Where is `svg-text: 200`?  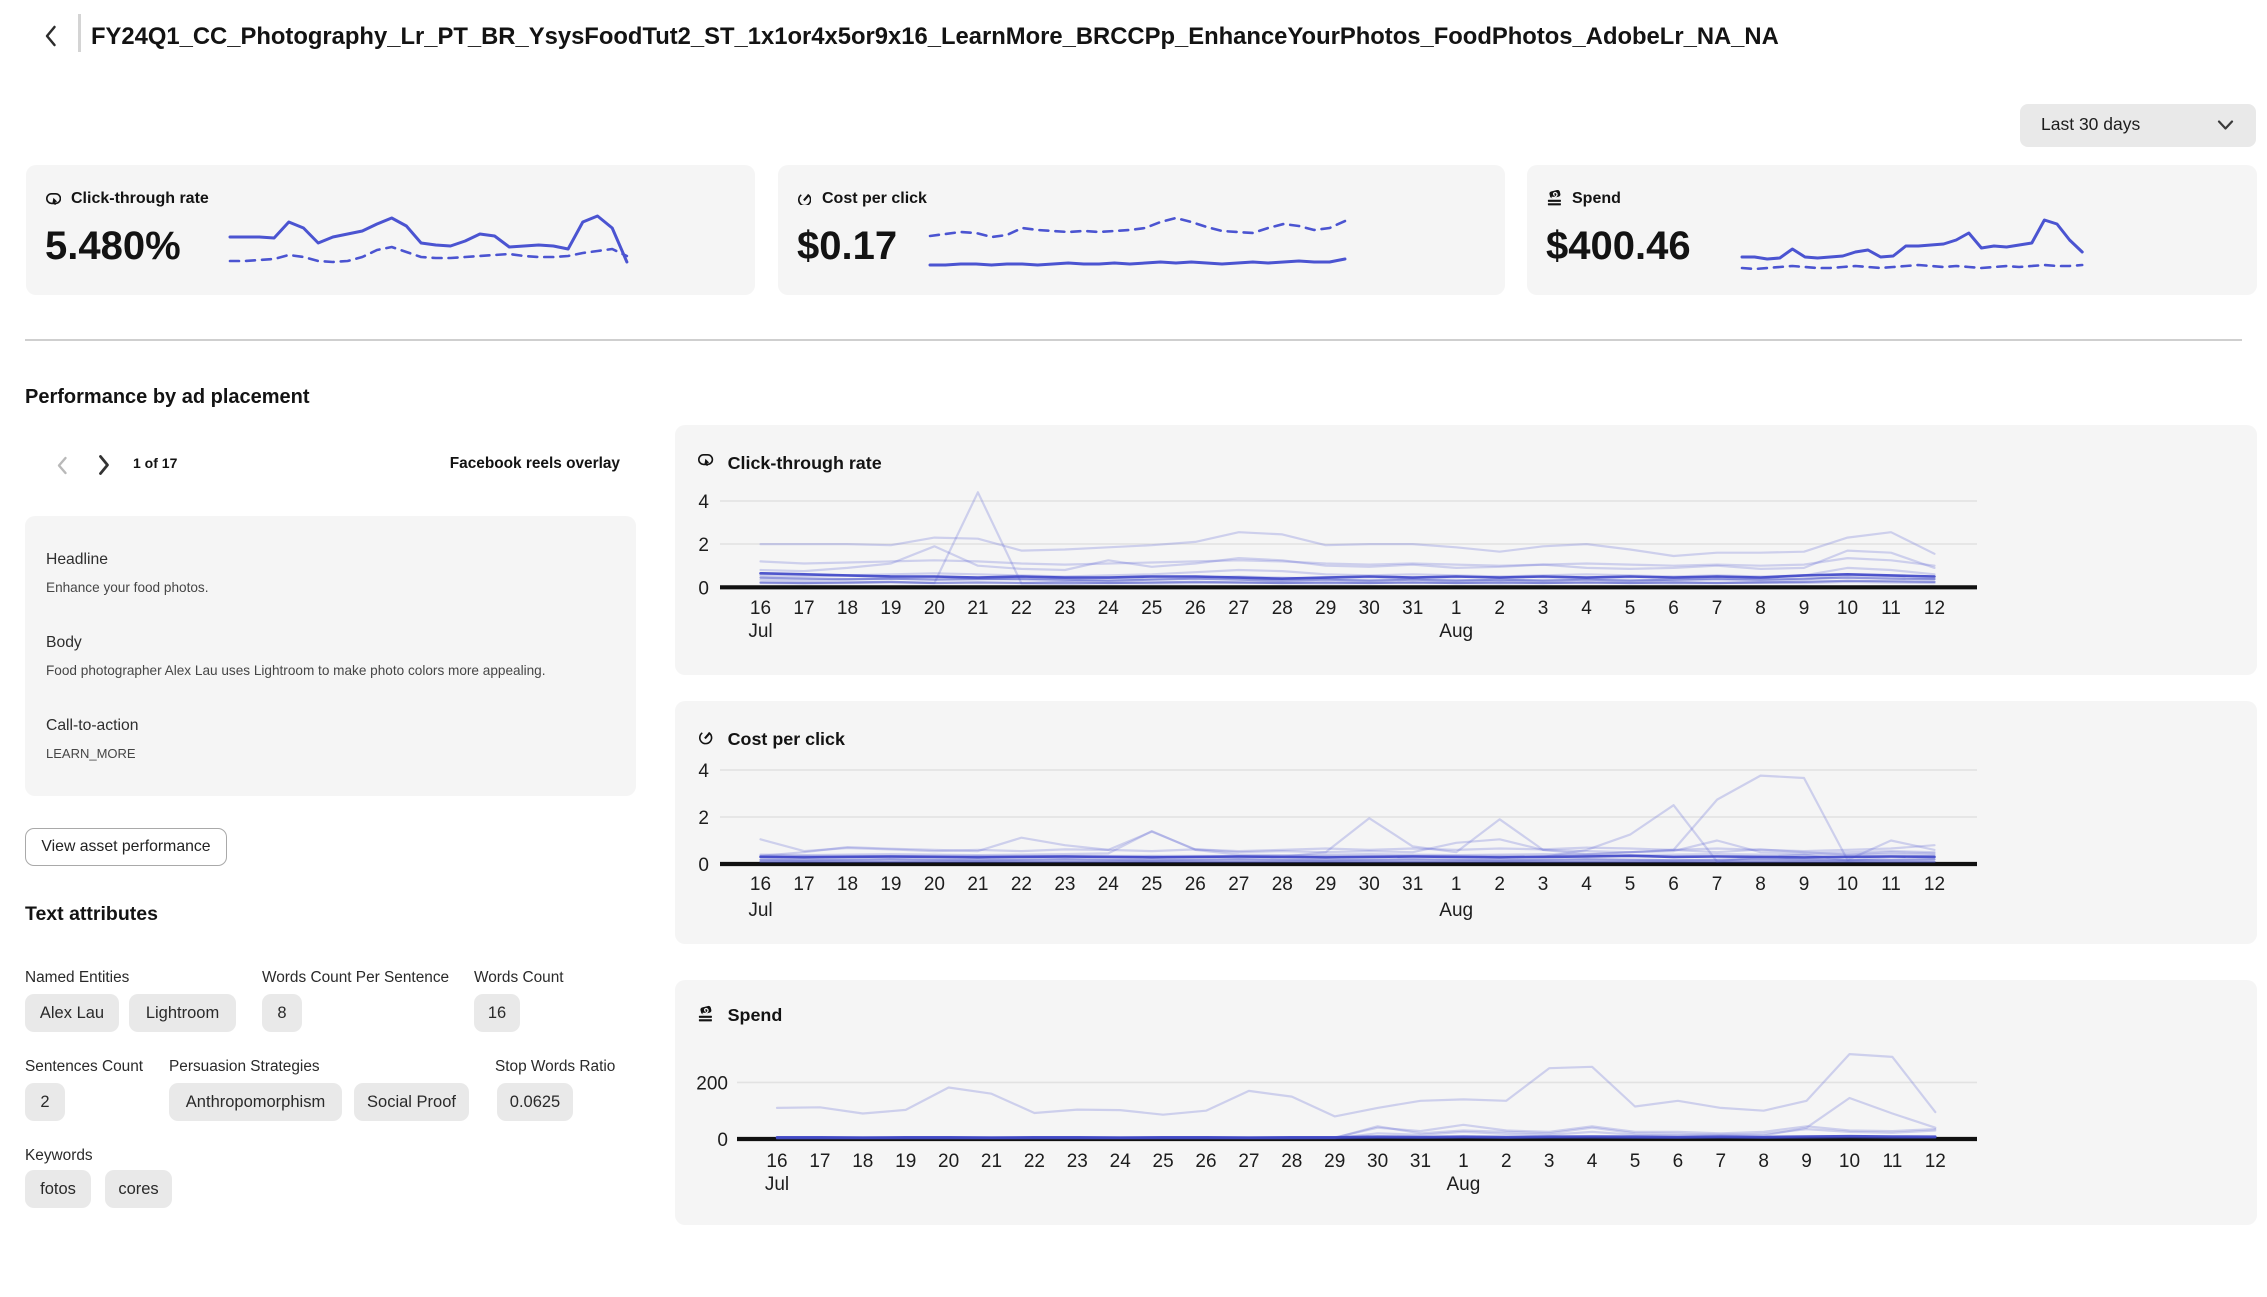 svg-text: 200 is located at coordinates (712, 1083).